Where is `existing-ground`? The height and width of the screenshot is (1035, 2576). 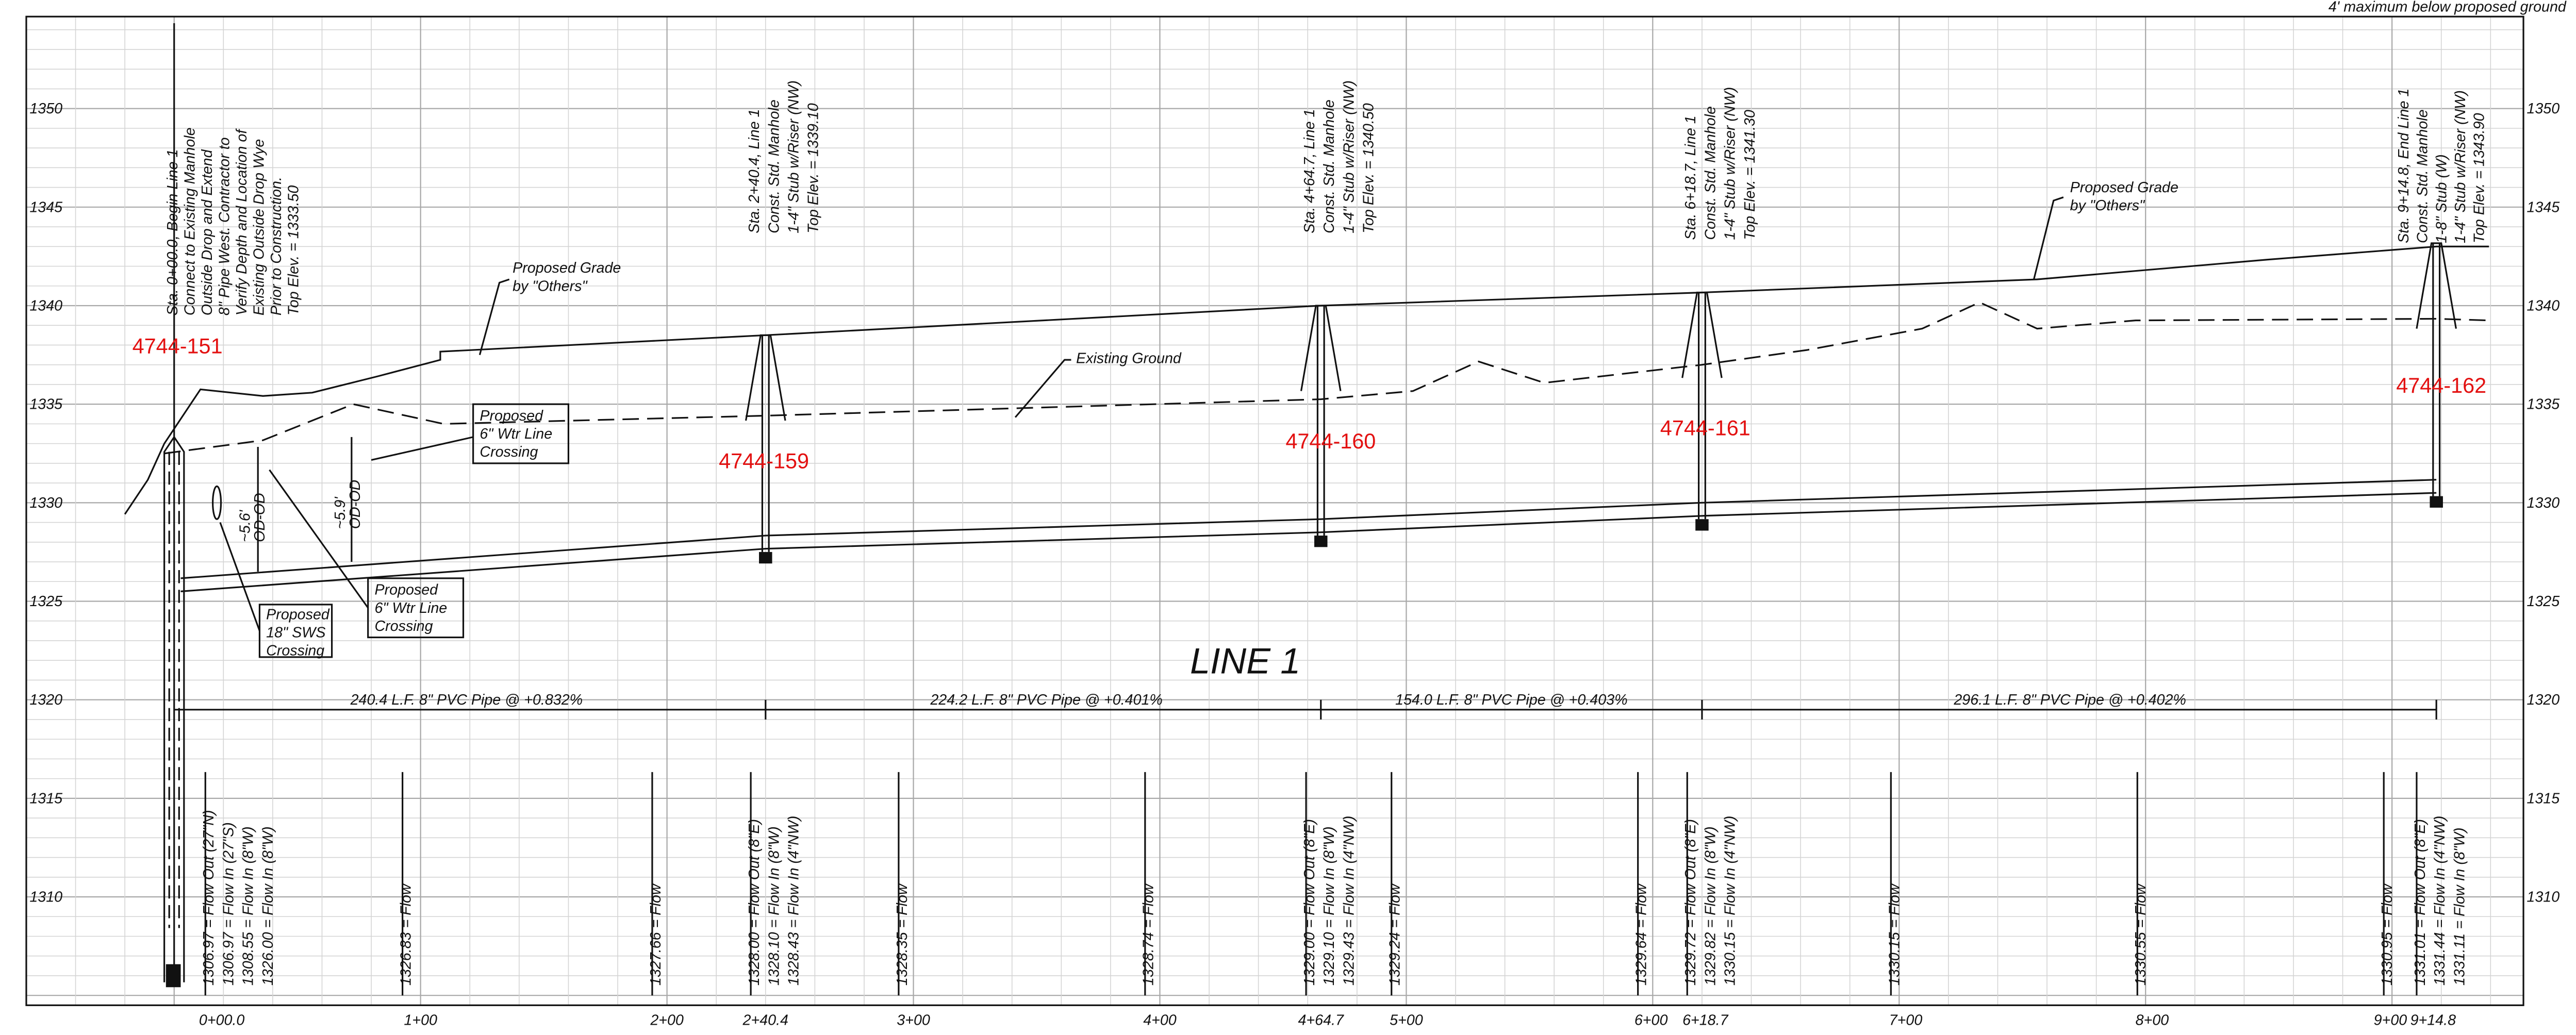
existing-ground is located at coordinates (1326, 378).